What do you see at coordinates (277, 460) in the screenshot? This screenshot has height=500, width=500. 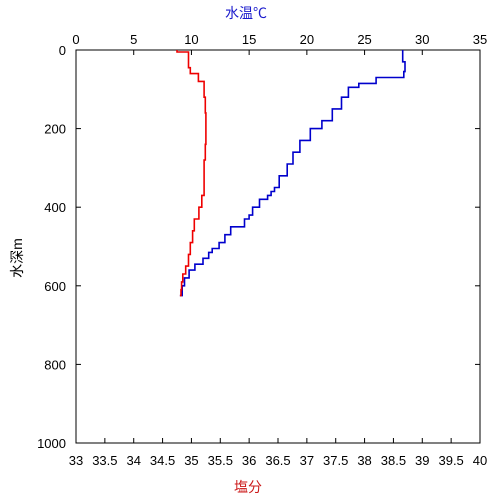 I see `bottom-tick-label: 36.5` at bounding box center [277, 460].